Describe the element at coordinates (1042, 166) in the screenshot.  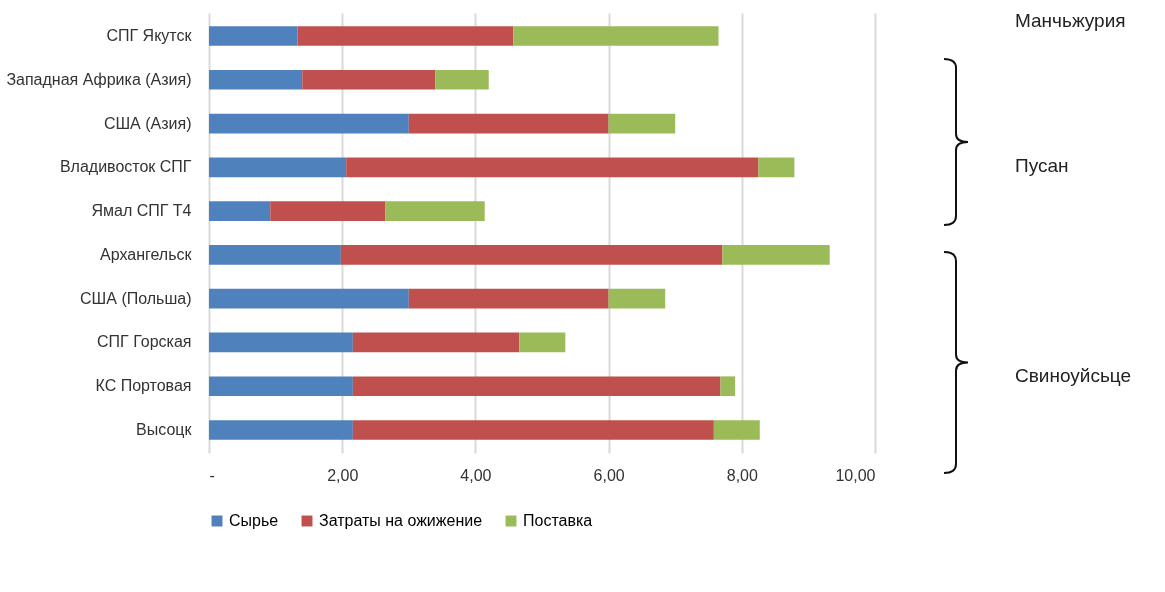
I see `text: Пусан` at that location.